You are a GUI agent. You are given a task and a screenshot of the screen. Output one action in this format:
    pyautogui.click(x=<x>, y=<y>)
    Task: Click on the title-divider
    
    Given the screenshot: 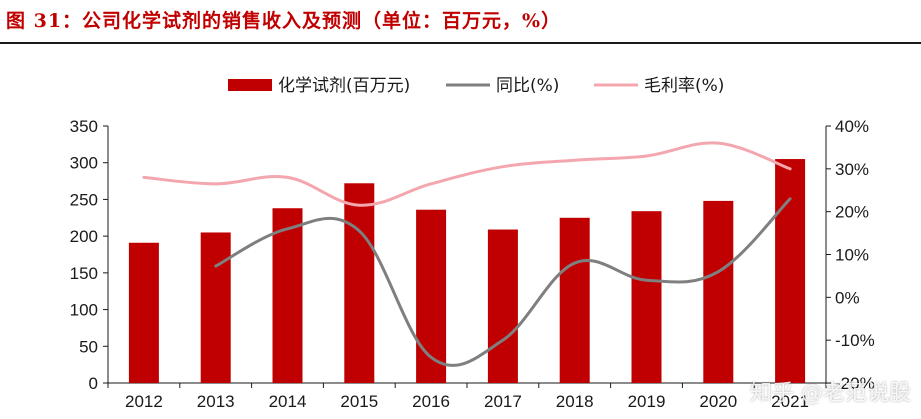 What is the action you would take?
    pyautogui.click(x=460, y=43)
    